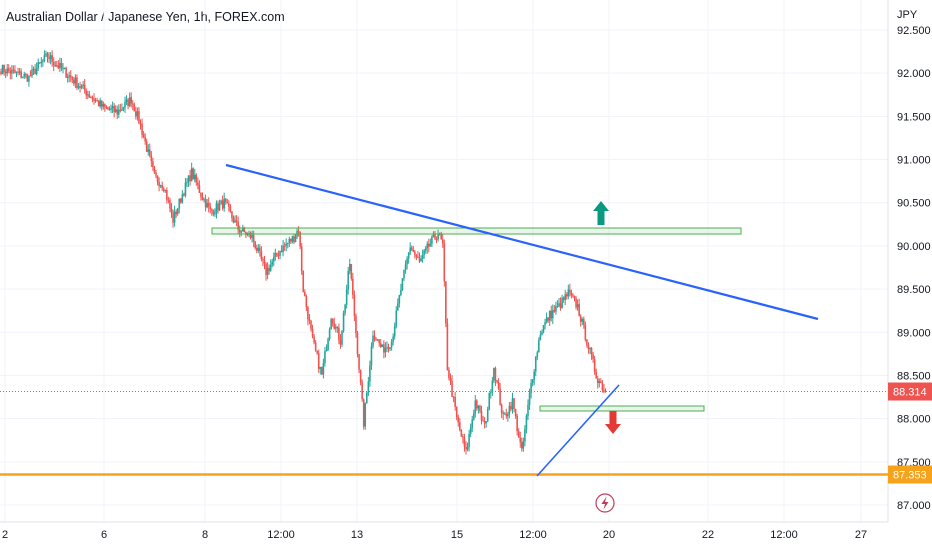 This screenshot has width=932, height=550. What do you see at coordinates (914, 376) in the screenshot?
I see `y-tick-label: 88.500` at bounding box center [914, 376].